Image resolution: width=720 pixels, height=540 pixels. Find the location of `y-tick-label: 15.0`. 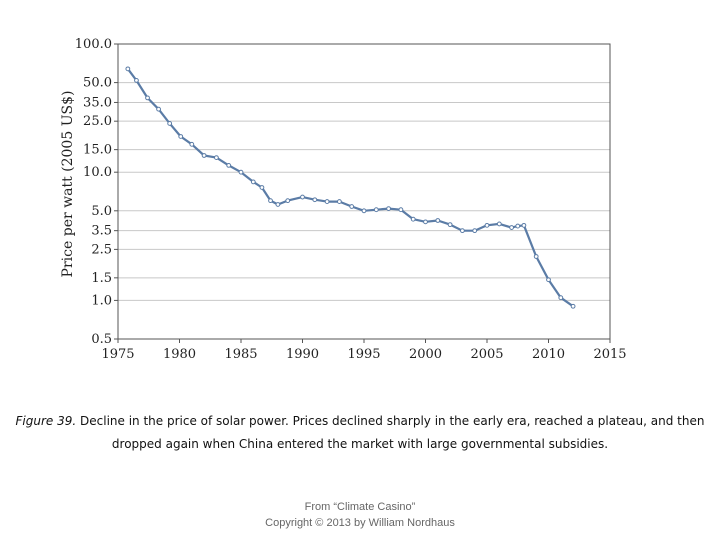

y-tick-label: 15.0 is located at coordinates (97, 150).